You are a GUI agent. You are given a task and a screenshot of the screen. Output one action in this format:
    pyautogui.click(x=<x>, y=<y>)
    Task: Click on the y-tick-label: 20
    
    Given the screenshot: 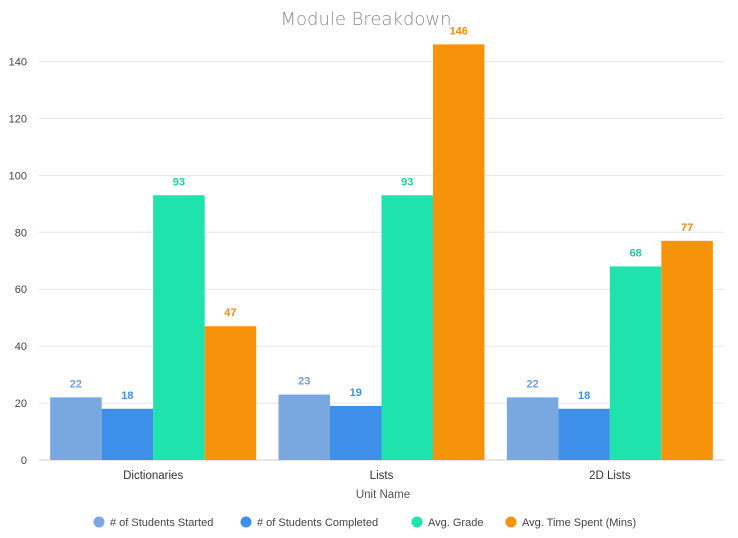 What is the action you would take?
    pyautogui.click(x=21, y=404)
    